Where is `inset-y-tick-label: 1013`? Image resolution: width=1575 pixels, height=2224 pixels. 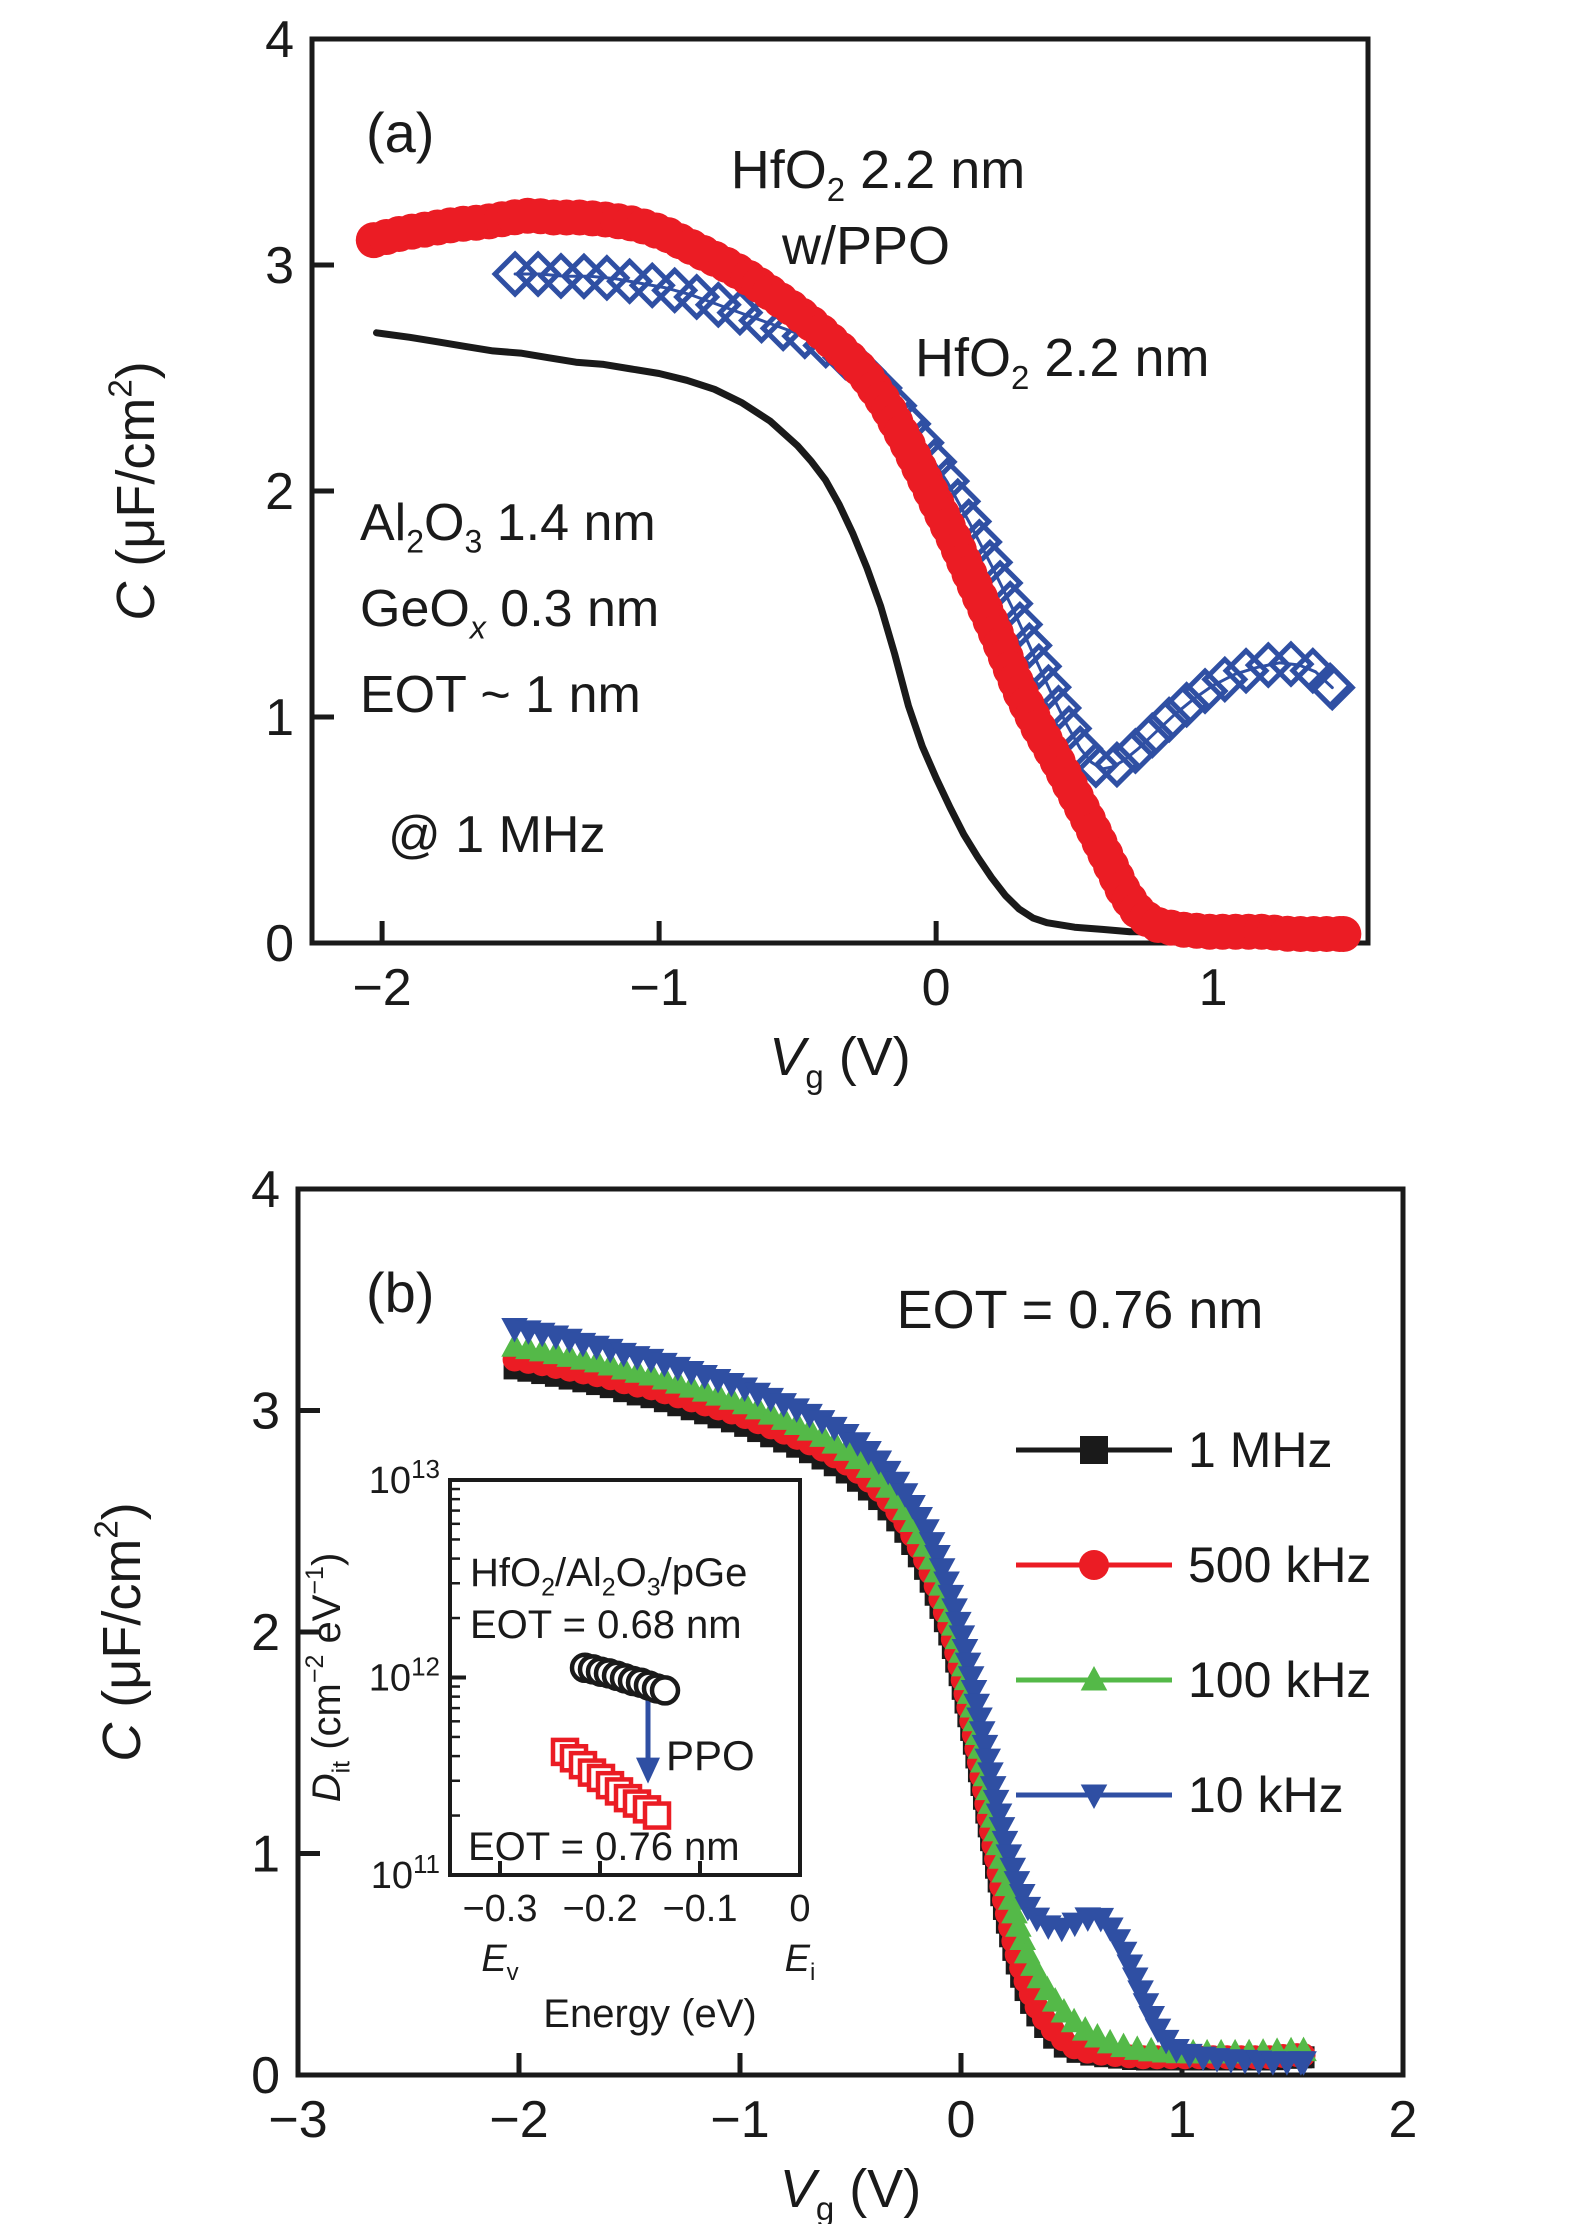 inset-y-tick-label: 1013 is located at coordinates (404, 1478).